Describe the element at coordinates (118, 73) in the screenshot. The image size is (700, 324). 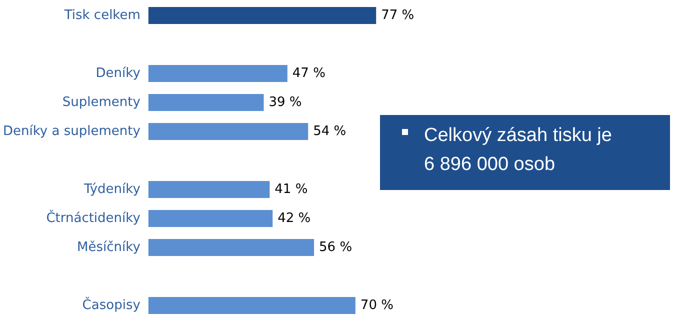
I see `y-tick-label: Deníky` at that location.